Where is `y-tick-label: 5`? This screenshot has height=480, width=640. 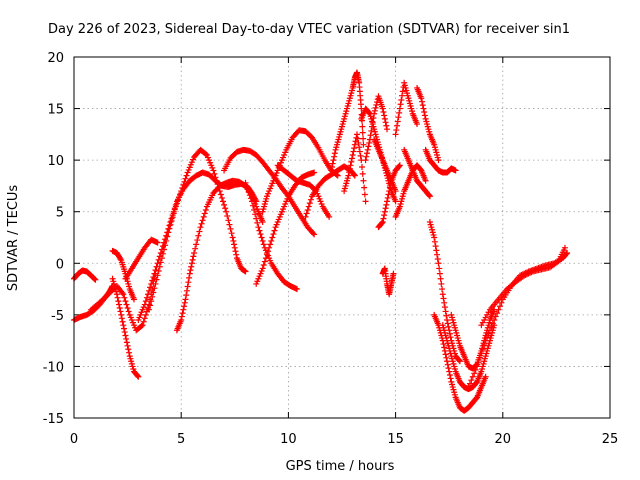
y-tick-label: 5 is located at coordinates (60, 213).